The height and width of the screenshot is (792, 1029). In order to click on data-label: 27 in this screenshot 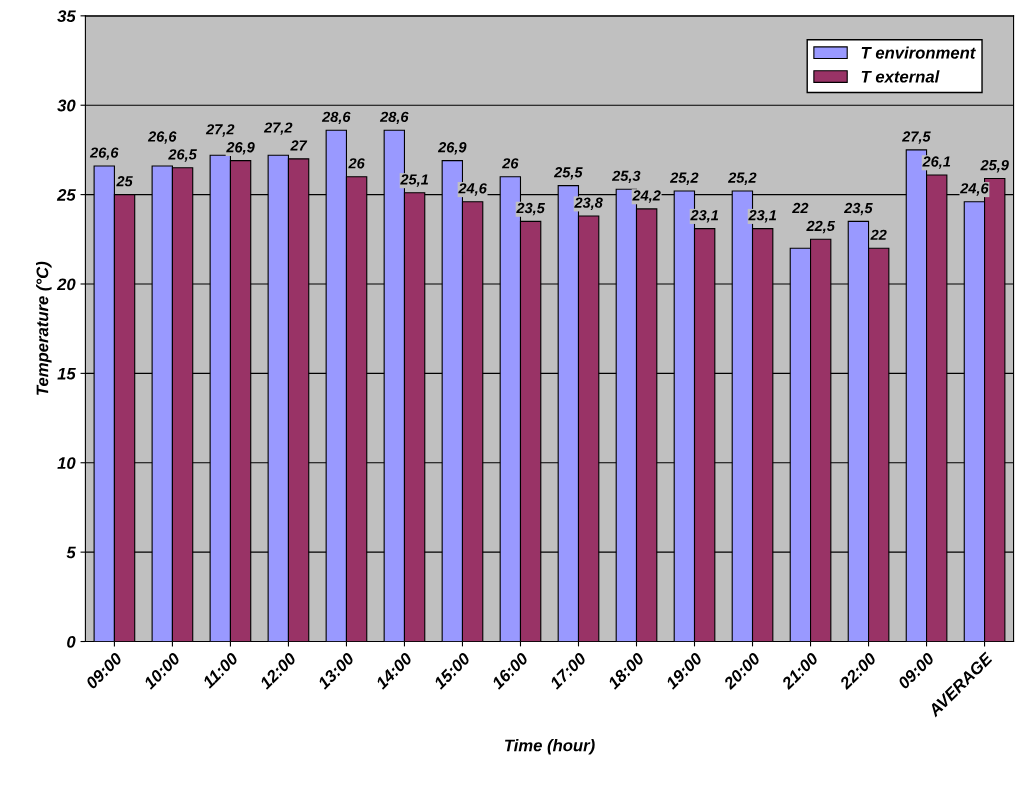, I will do `click(299, 145)`.